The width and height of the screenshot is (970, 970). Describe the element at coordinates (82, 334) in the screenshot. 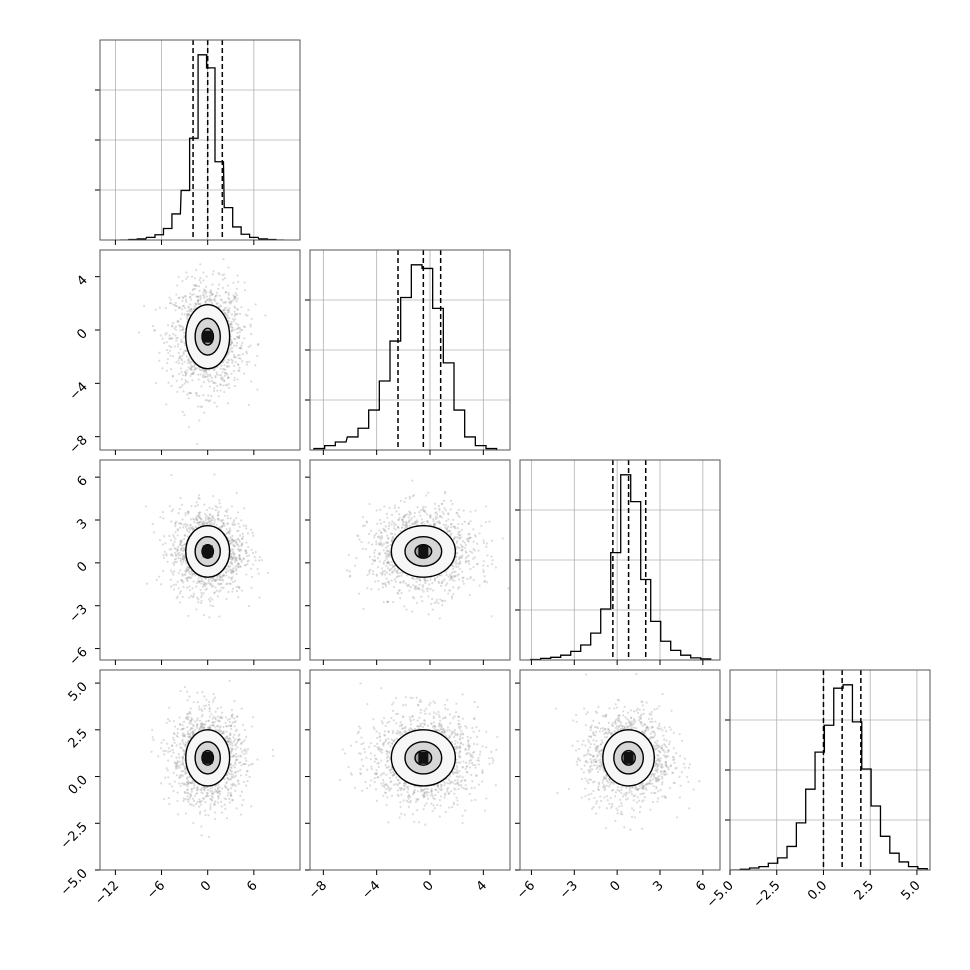

I see `y-tick-label: 0` at that location.